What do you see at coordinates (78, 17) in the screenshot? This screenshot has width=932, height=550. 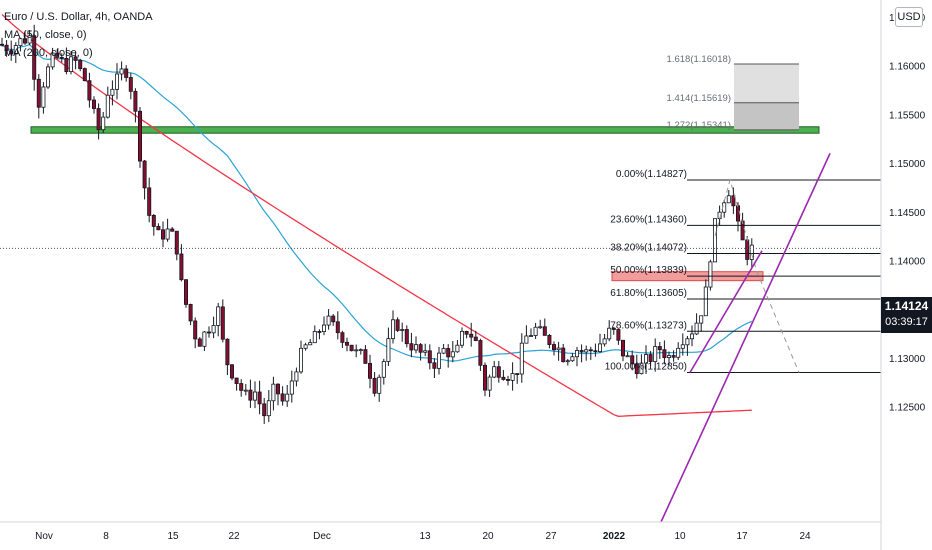 I see `legend-symbol: Euro / U.S. Dollar, 4h, OANDA` at bounding box center [78, 17].